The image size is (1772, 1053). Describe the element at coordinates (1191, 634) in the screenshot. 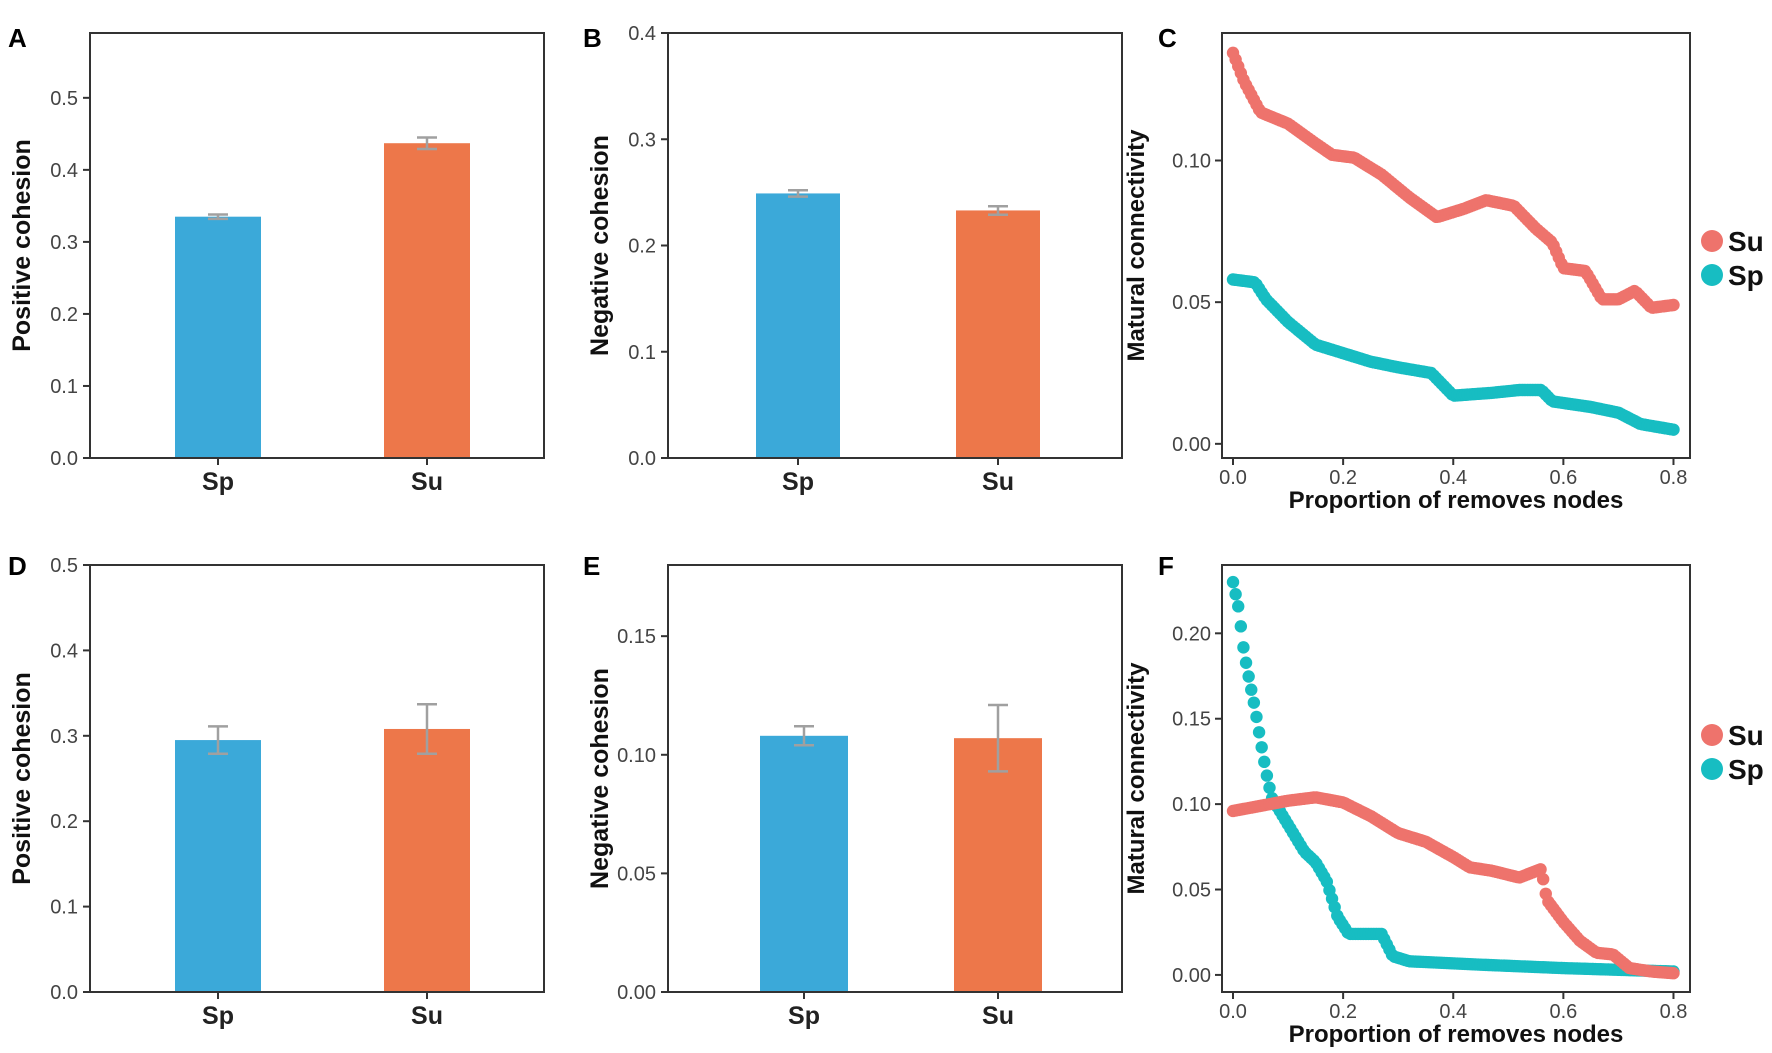

I see `y-tick-label: 0.20` at that location.